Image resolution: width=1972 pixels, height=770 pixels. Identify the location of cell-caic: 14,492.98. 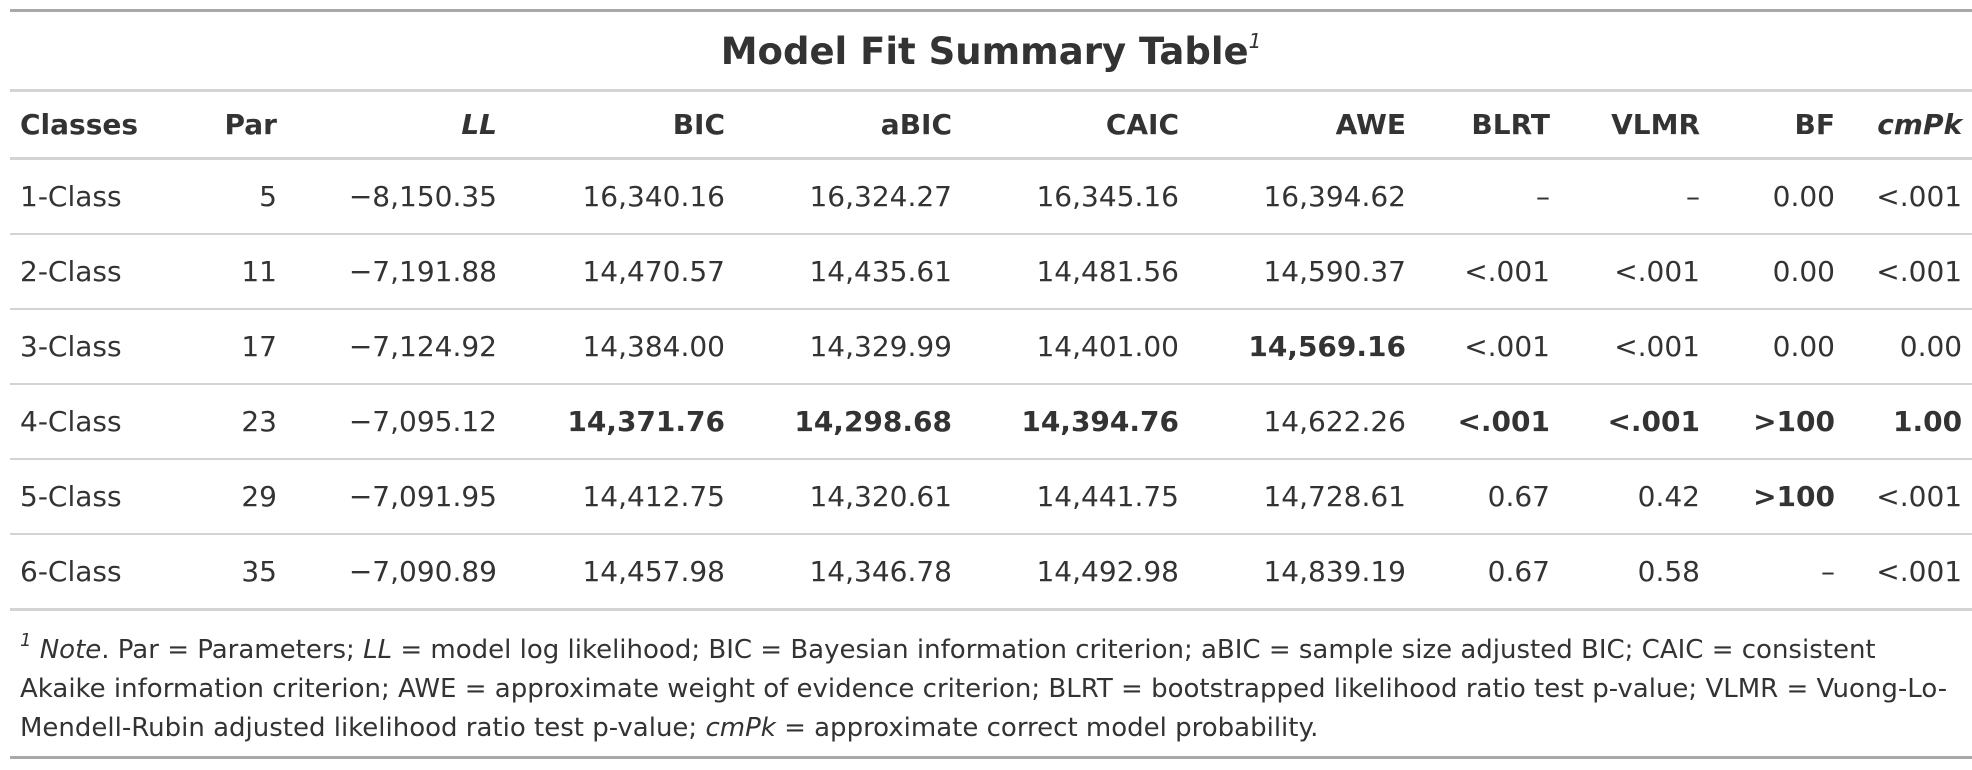
(1075, 572).